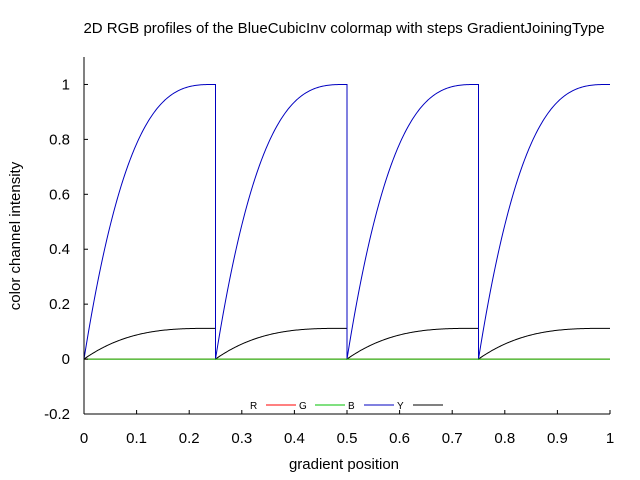 This screenshot has width=640, height=480. What do you see at coordinates (452, 438) in the screenshot?
I see `x-tick-label: 0.7` at bounding box center [452, 438].